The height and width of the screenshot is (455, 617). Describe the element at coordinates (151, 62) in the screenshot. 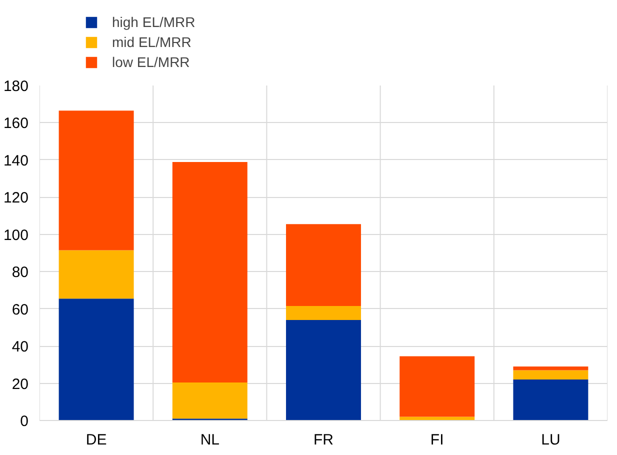

I see `legend-label: low EL/MRR` at that location.